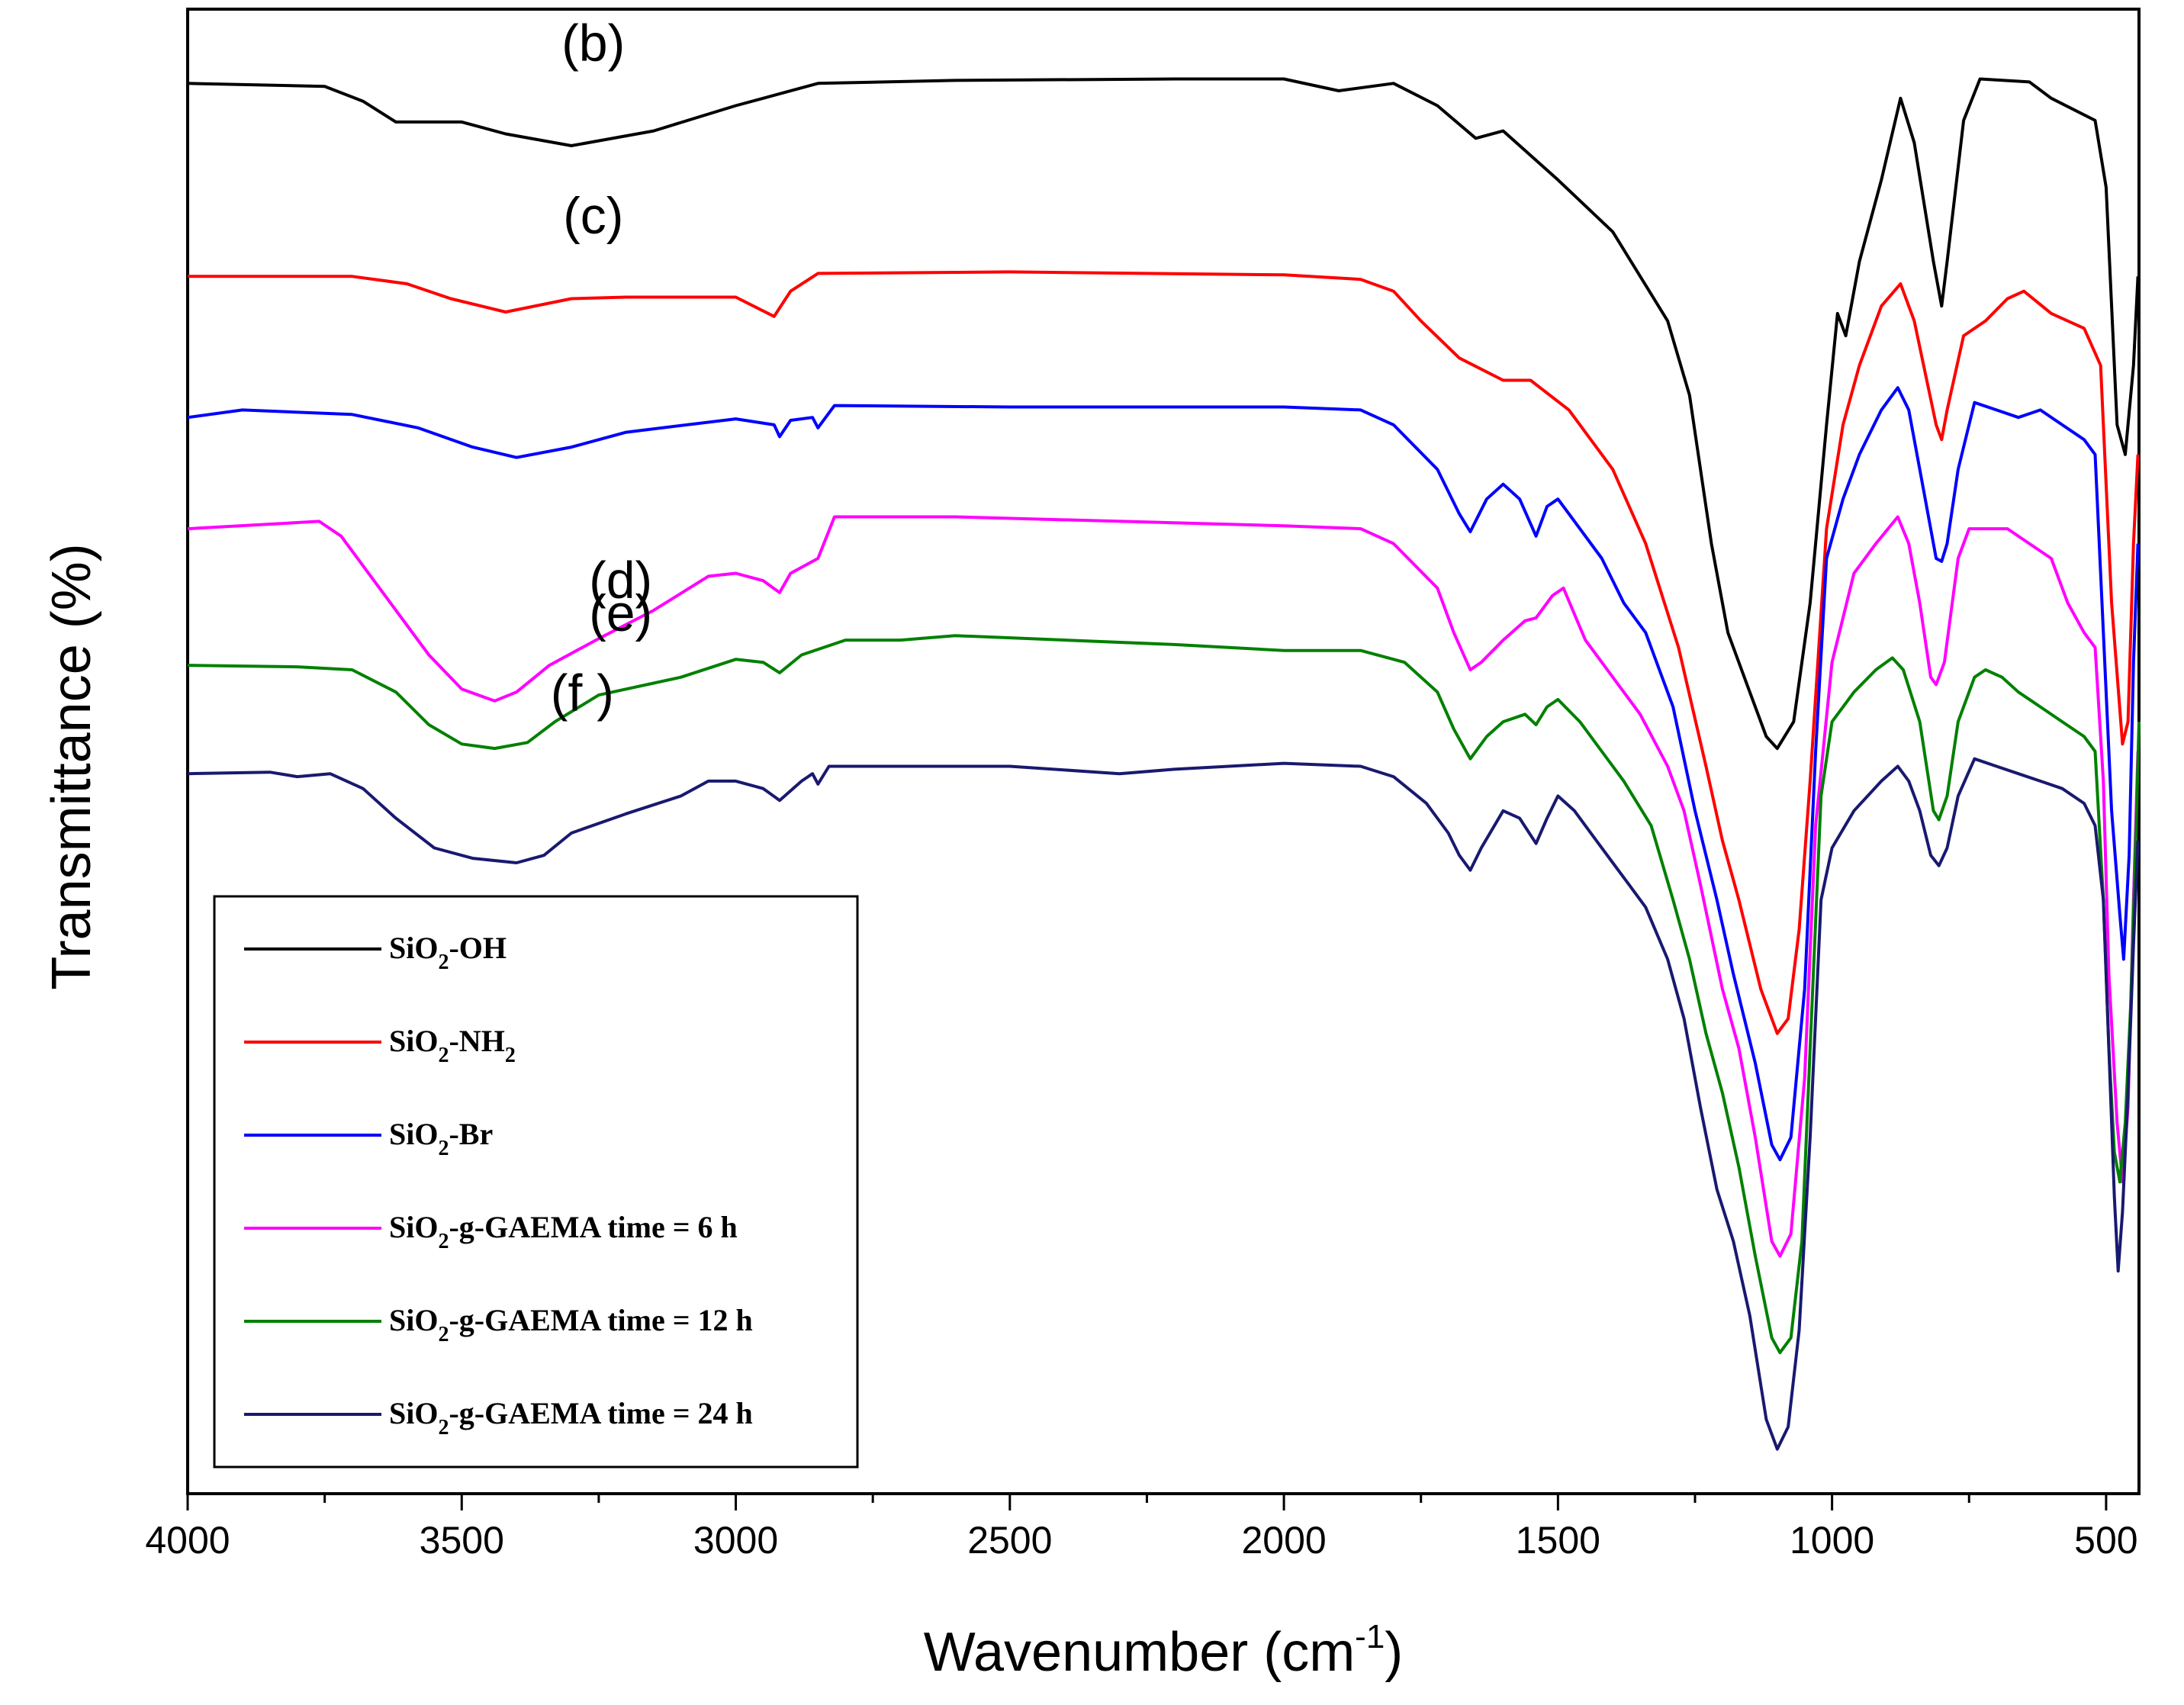 This screenshot has width=2184, height=1705. What do you see at coordinates (1009, 1540) in the screenshot?
I see `x-tick-label-2500: 2500` at bounding box center [1009, 1540].